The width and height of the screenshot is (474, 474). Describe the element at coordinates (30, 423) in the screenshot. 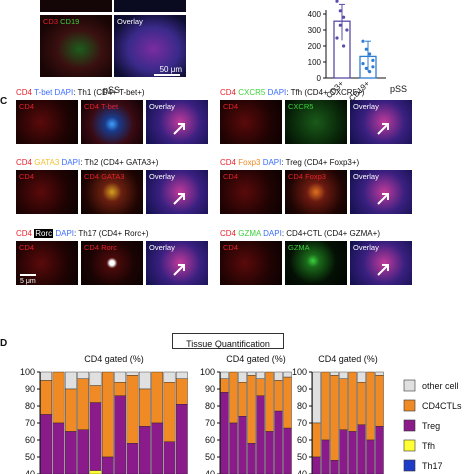

I see `d-ytick-label: 70` at that location.